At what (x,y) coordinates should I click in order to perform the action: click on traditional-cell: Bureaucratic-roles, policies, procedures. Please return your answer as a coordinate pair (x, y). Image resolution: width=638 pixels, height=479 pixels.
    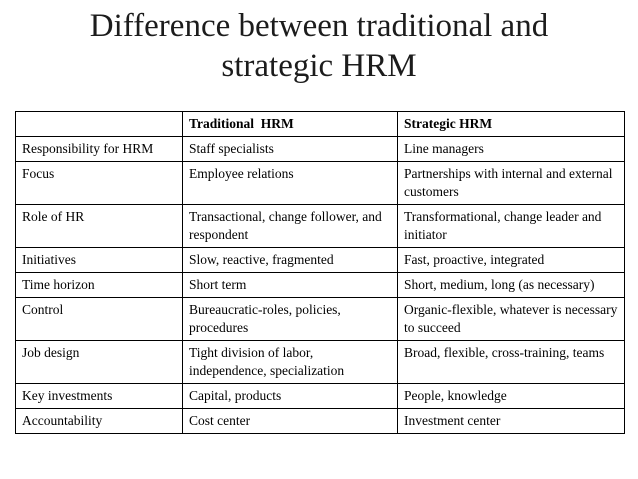
    Looking at the image, I should click on (290, 319).